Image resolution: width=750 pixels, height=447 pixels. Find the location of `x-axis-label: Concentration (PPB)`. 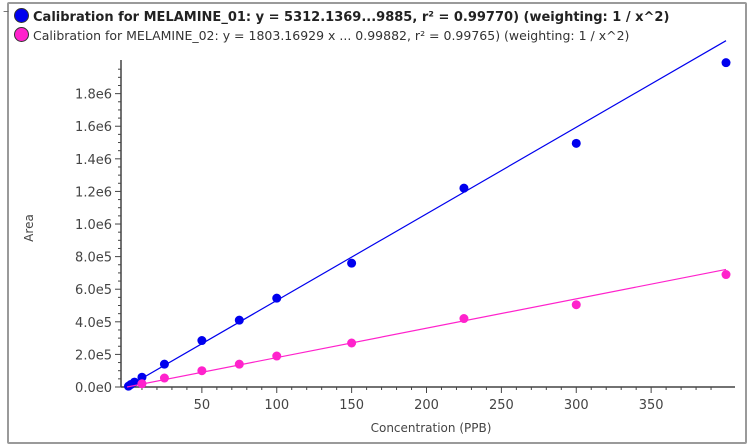

x-axis-label: Concentration (PPB) is located at coordinates (431, 428).